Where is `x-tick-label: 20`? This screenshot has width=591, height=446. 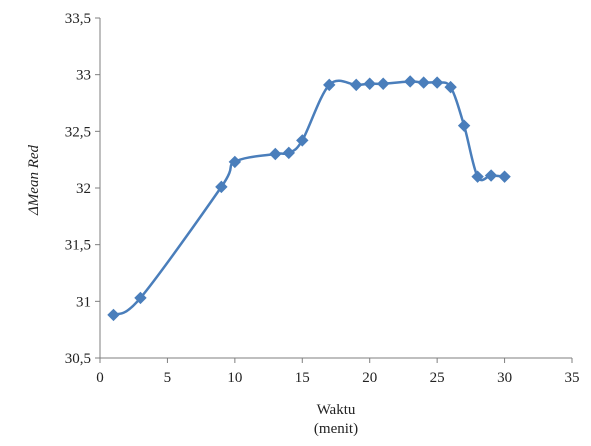
x-tick-label: 20 is located at coordinates (369, 378).